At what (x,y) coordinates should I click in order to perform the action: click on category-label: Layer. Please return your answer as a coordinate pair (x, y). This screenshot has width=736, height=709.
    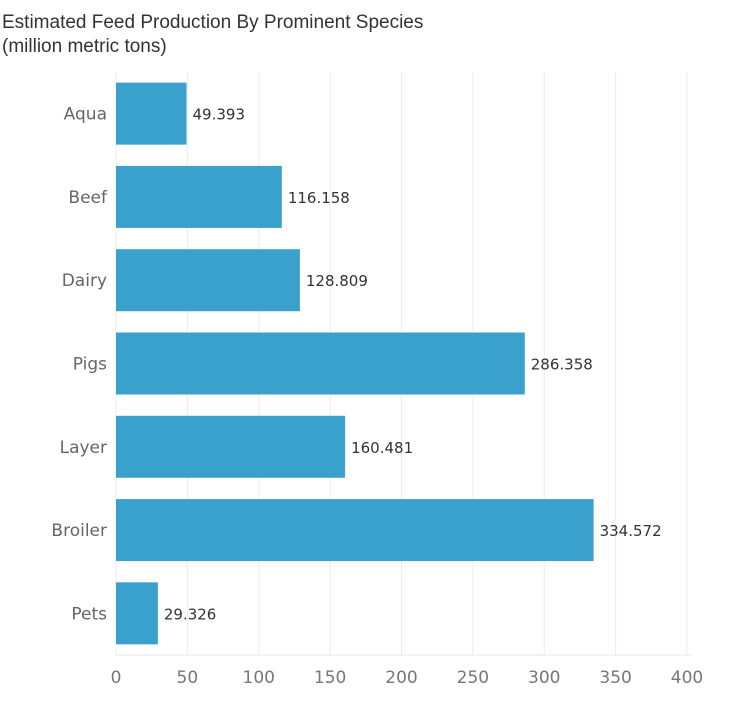
    Looking at the image, I should click on (83, 448).